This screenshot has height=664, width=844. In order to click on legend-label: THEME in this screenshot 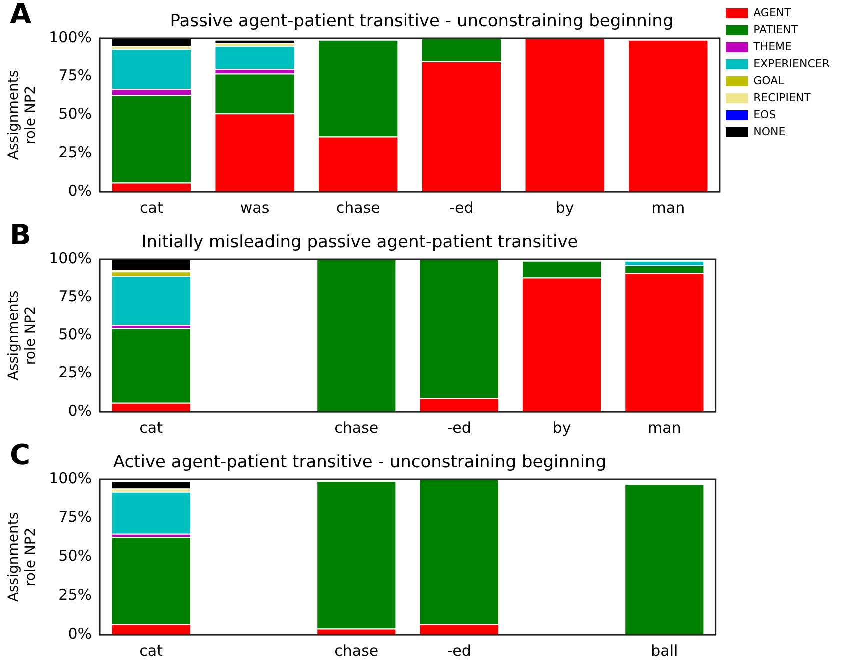, I will do `click(772, 47)`.